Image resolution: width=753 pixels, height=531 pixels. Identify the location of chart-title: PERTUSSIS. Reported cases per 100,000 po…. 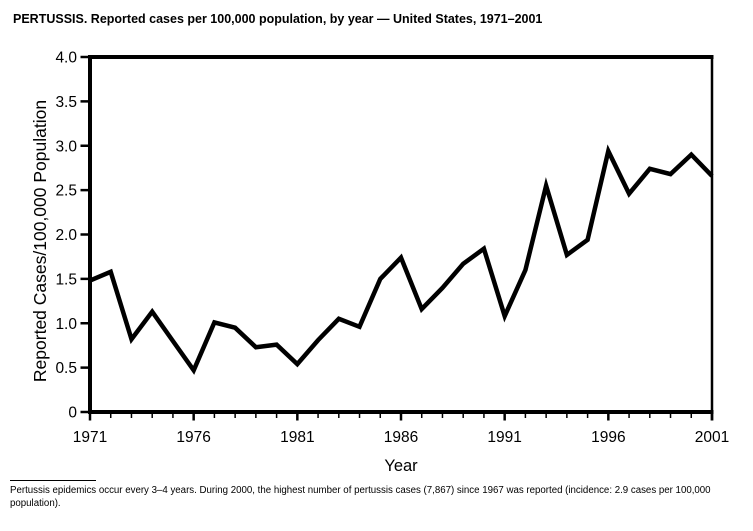
(278, 19).